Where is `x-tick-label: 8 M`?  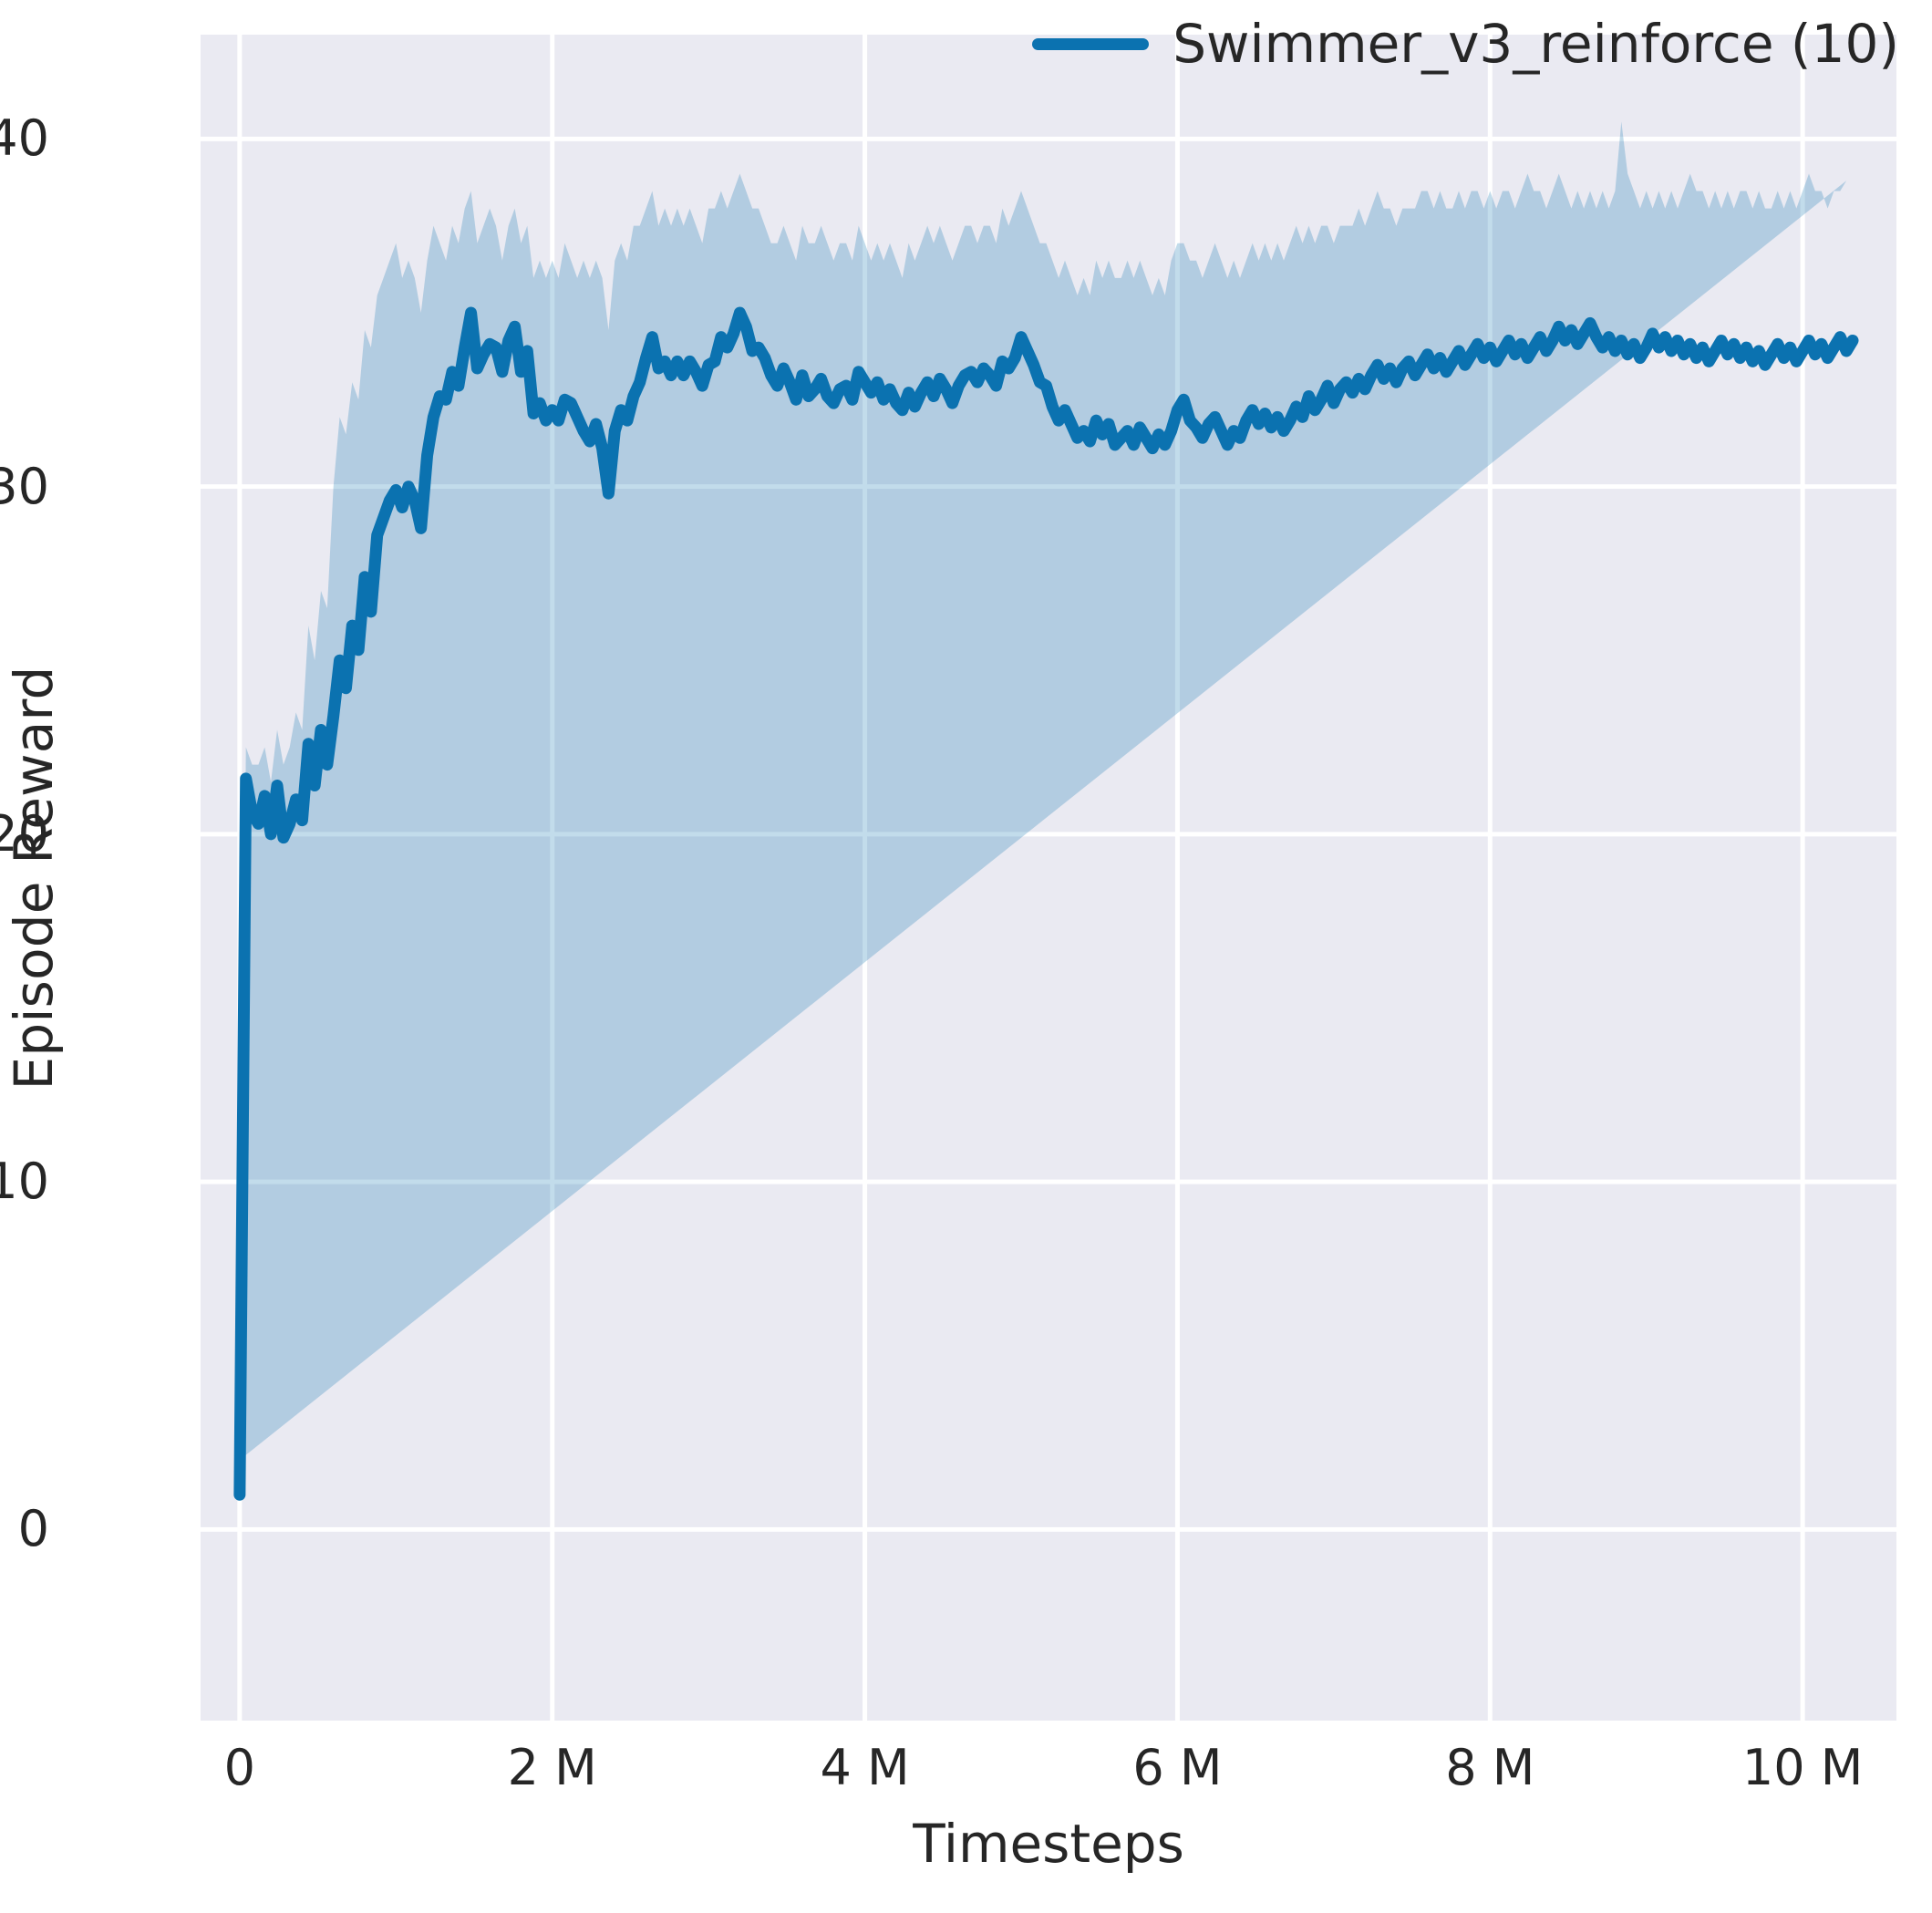
x-tick-label: 8 M is located at coordinates (1490, 1768).